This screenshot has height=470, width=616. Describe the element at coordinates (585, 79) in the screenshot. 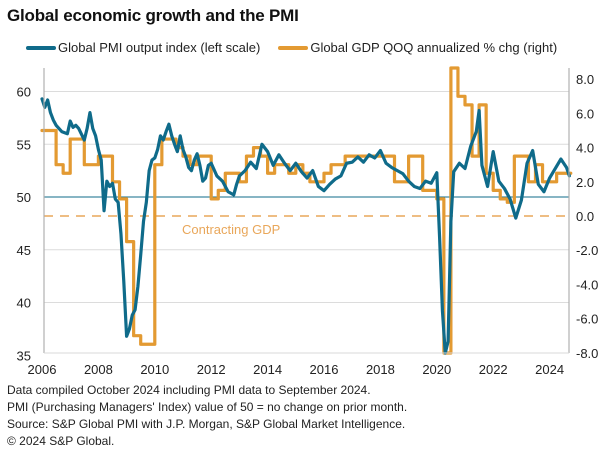

I see `y-right-tick-8.0: 8.0` at that location.